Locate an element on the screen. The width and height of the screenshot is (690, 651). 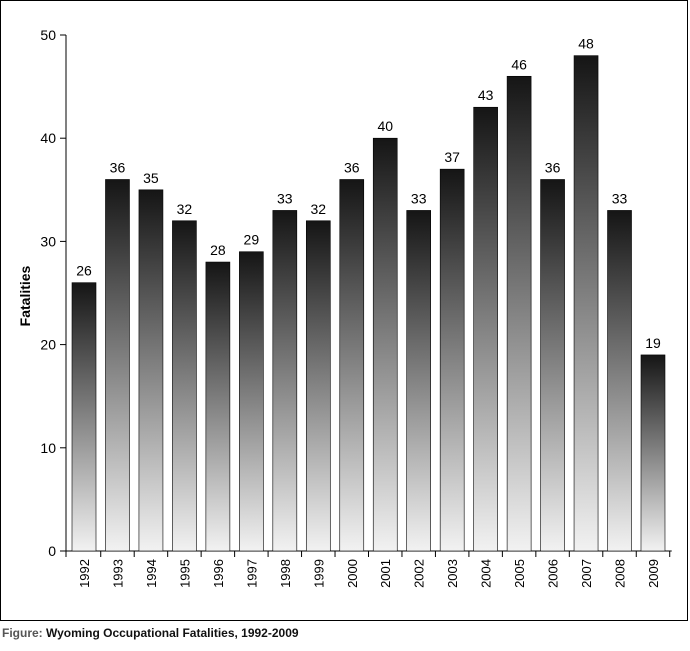
x-tick-label-2009: 2009 is located at coordinates (653, 573).